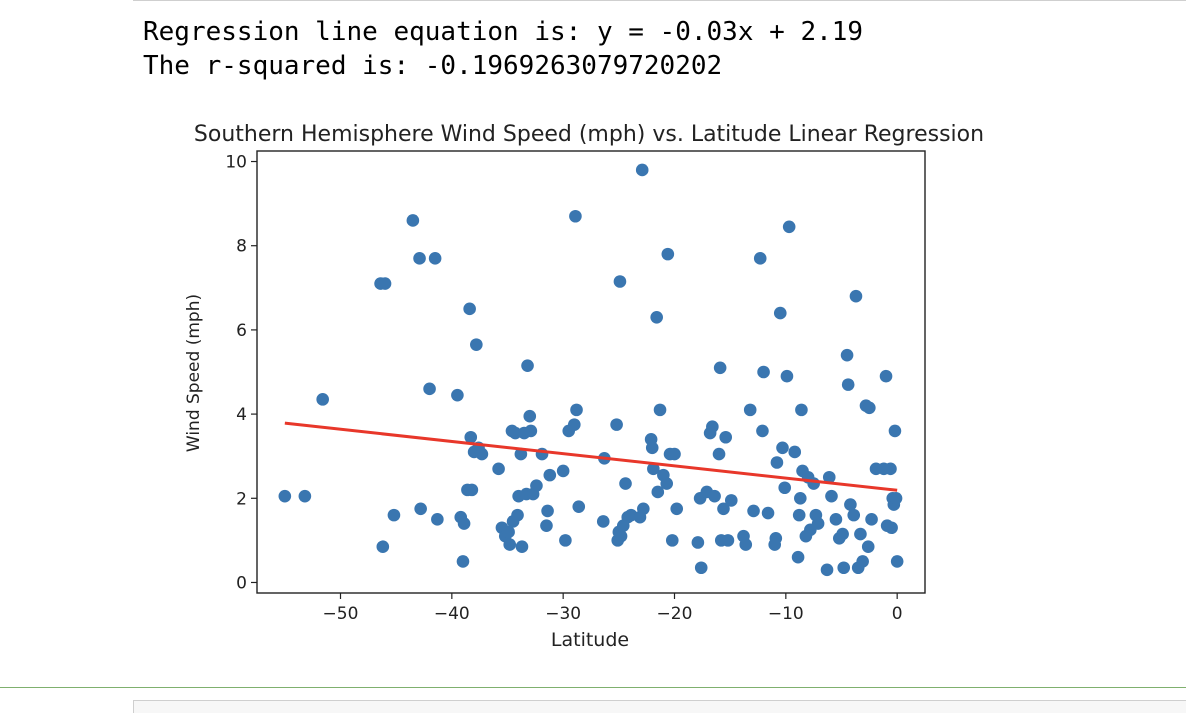 The height and width of the screenshot is (713, 1186). What do you see at coordinates (590, 640) in the screenshot?
I see `x-axis-label: Latitude` at bounding box center [590, 640].